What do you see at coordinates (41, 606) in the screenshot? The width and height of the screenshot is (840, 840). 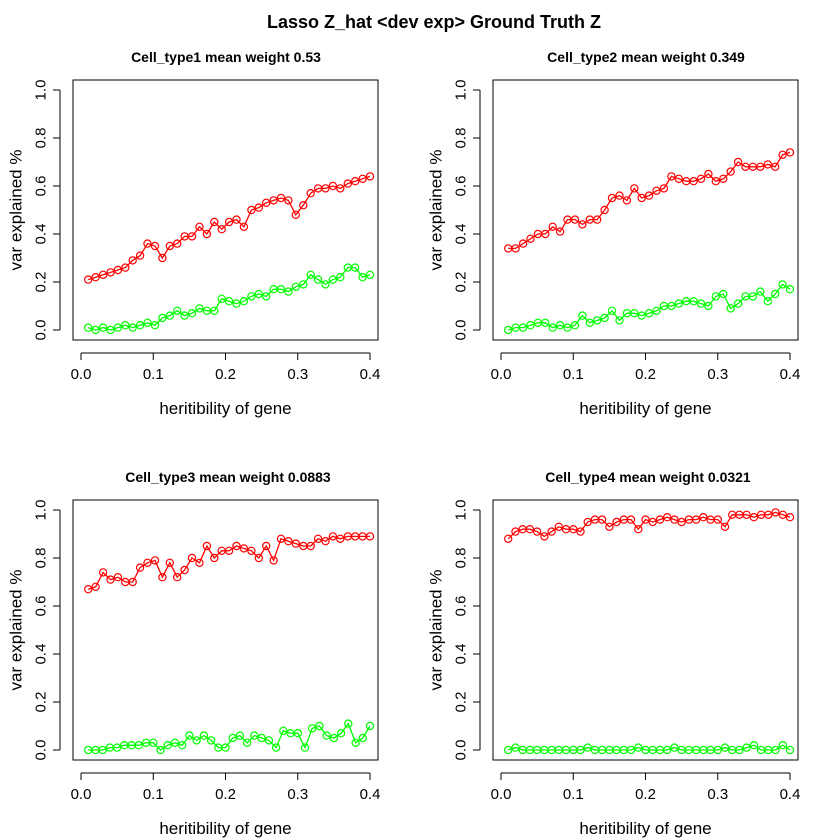 I see `y-tick-label: 0.6` at bounding box center [41, 606].